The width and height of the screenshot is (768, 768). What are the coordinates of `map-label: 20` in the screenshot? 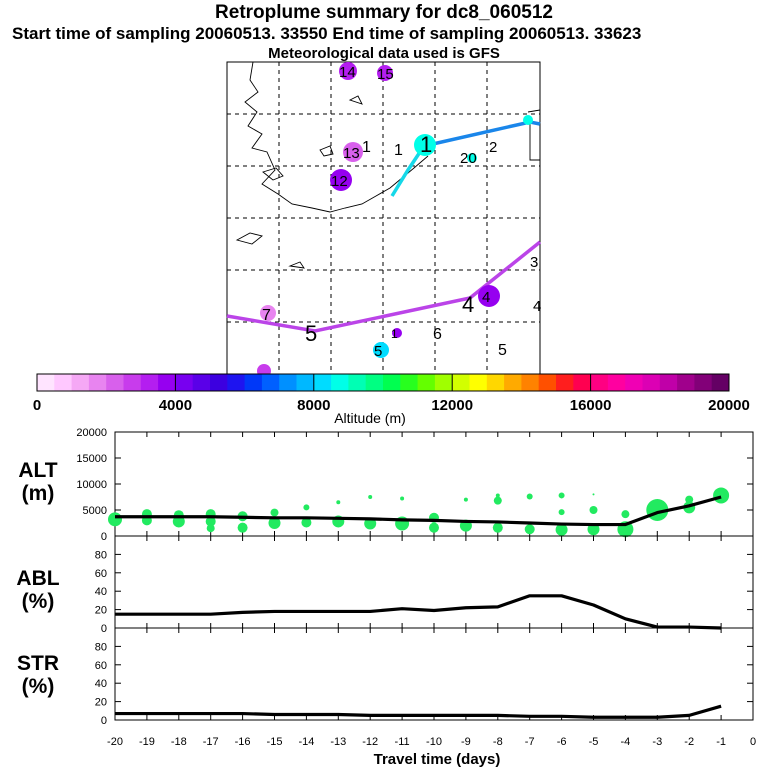 It's located at (468, 158).